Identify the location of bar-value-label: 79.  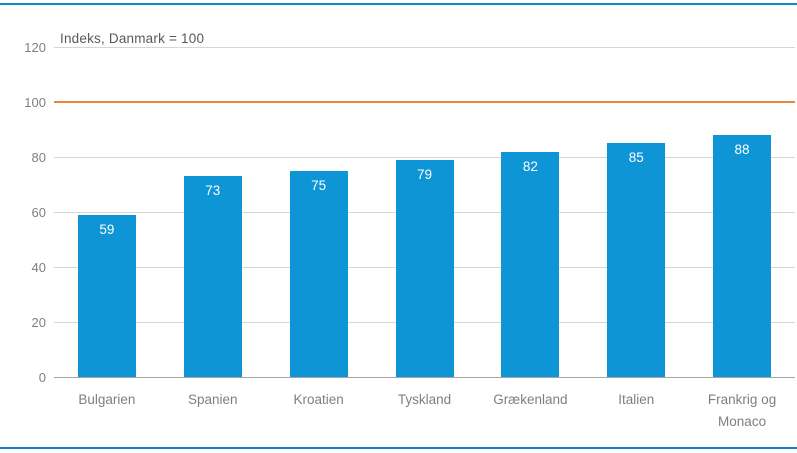
(424, 174).